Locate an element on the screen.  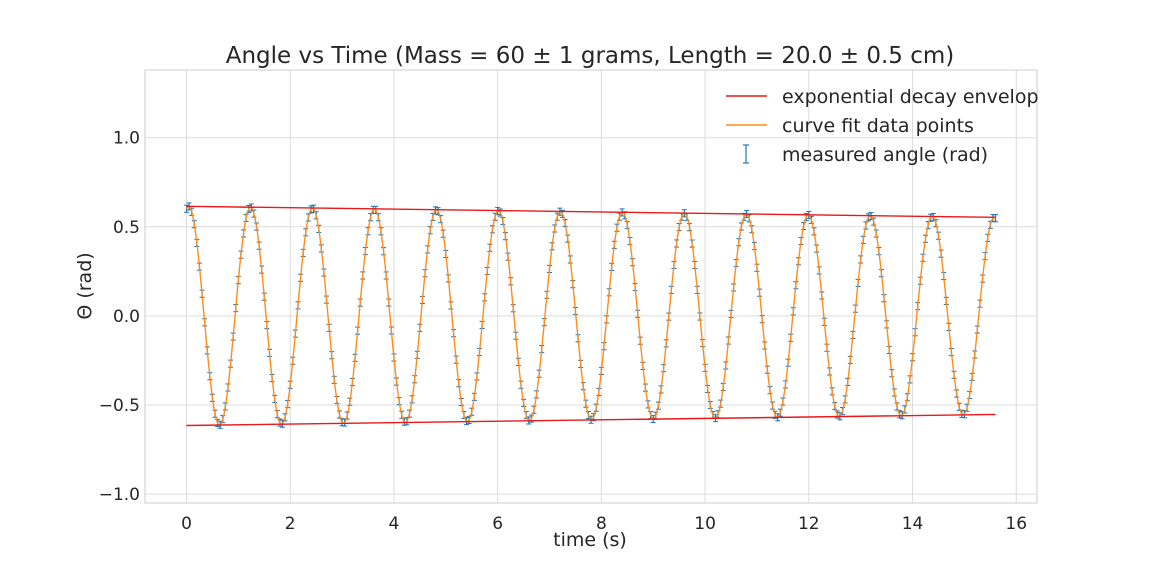
y-tick-label: −0.5 is located at coordinates (119, 406).